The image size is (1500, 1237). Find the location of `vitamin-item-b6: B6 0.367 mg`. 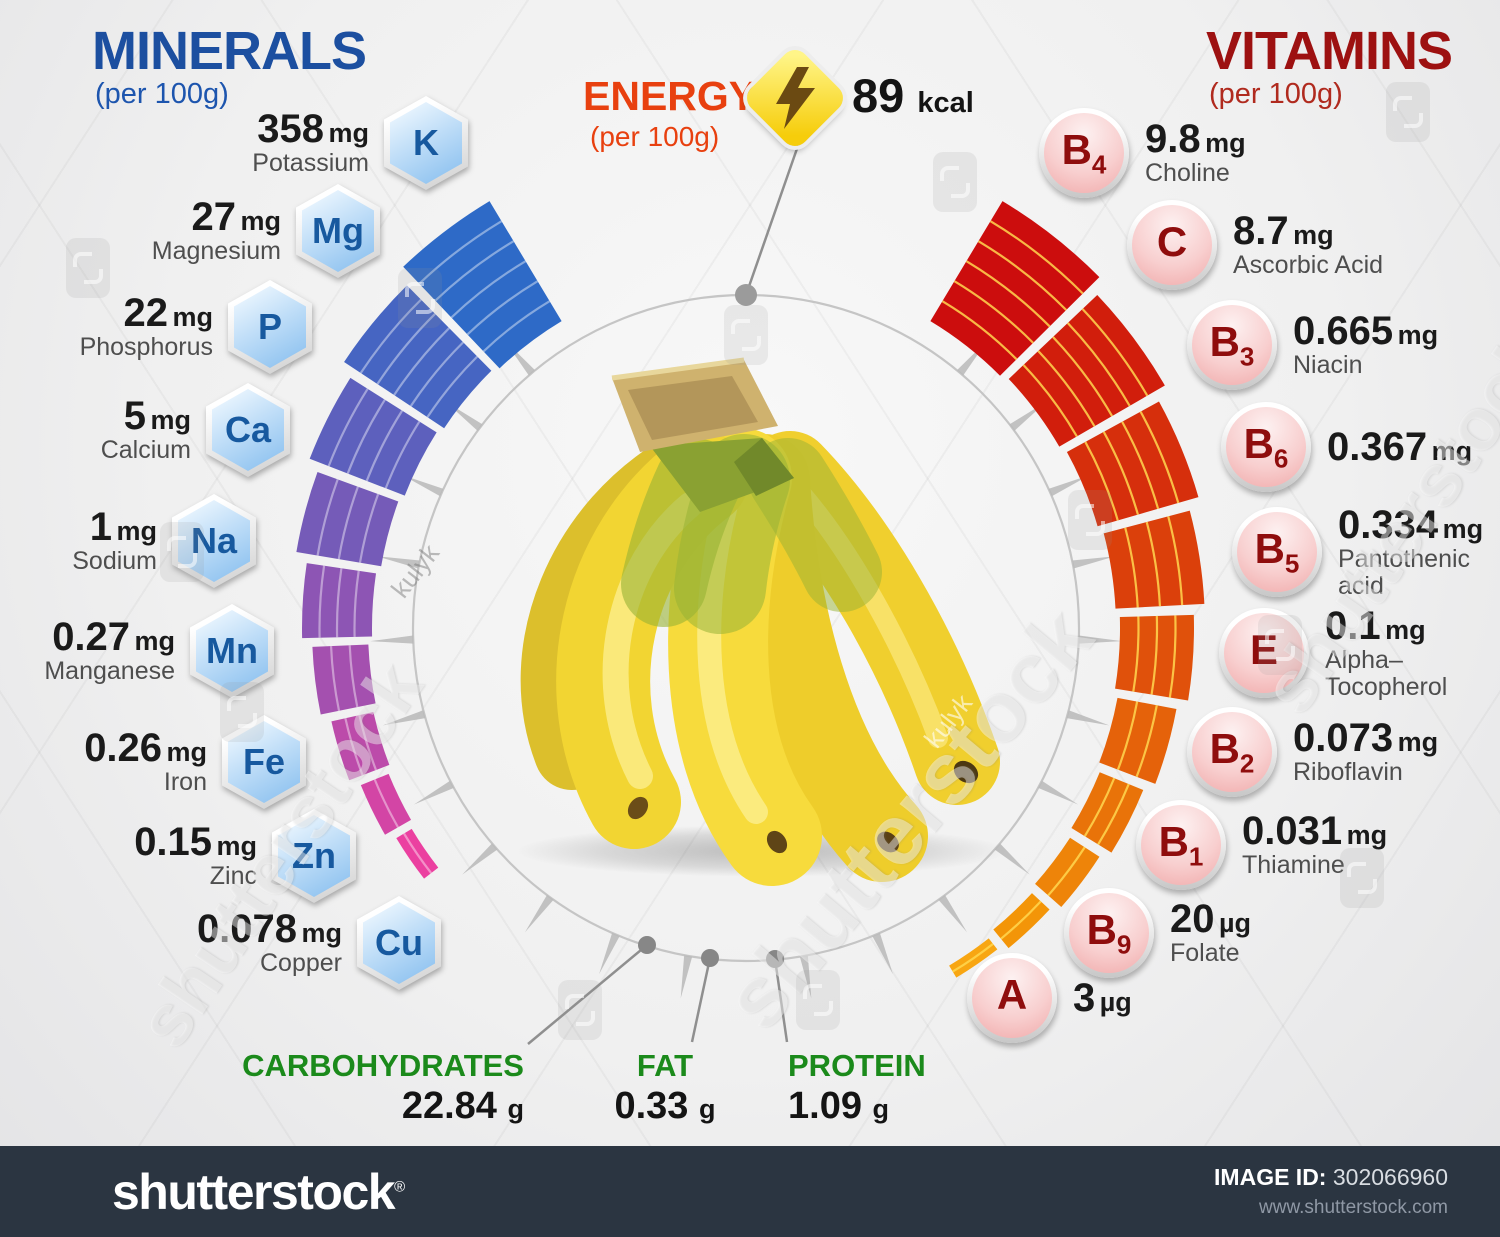

vitamin-item-b6: B6 0.367 mg is located at coordinates (1346, 447).